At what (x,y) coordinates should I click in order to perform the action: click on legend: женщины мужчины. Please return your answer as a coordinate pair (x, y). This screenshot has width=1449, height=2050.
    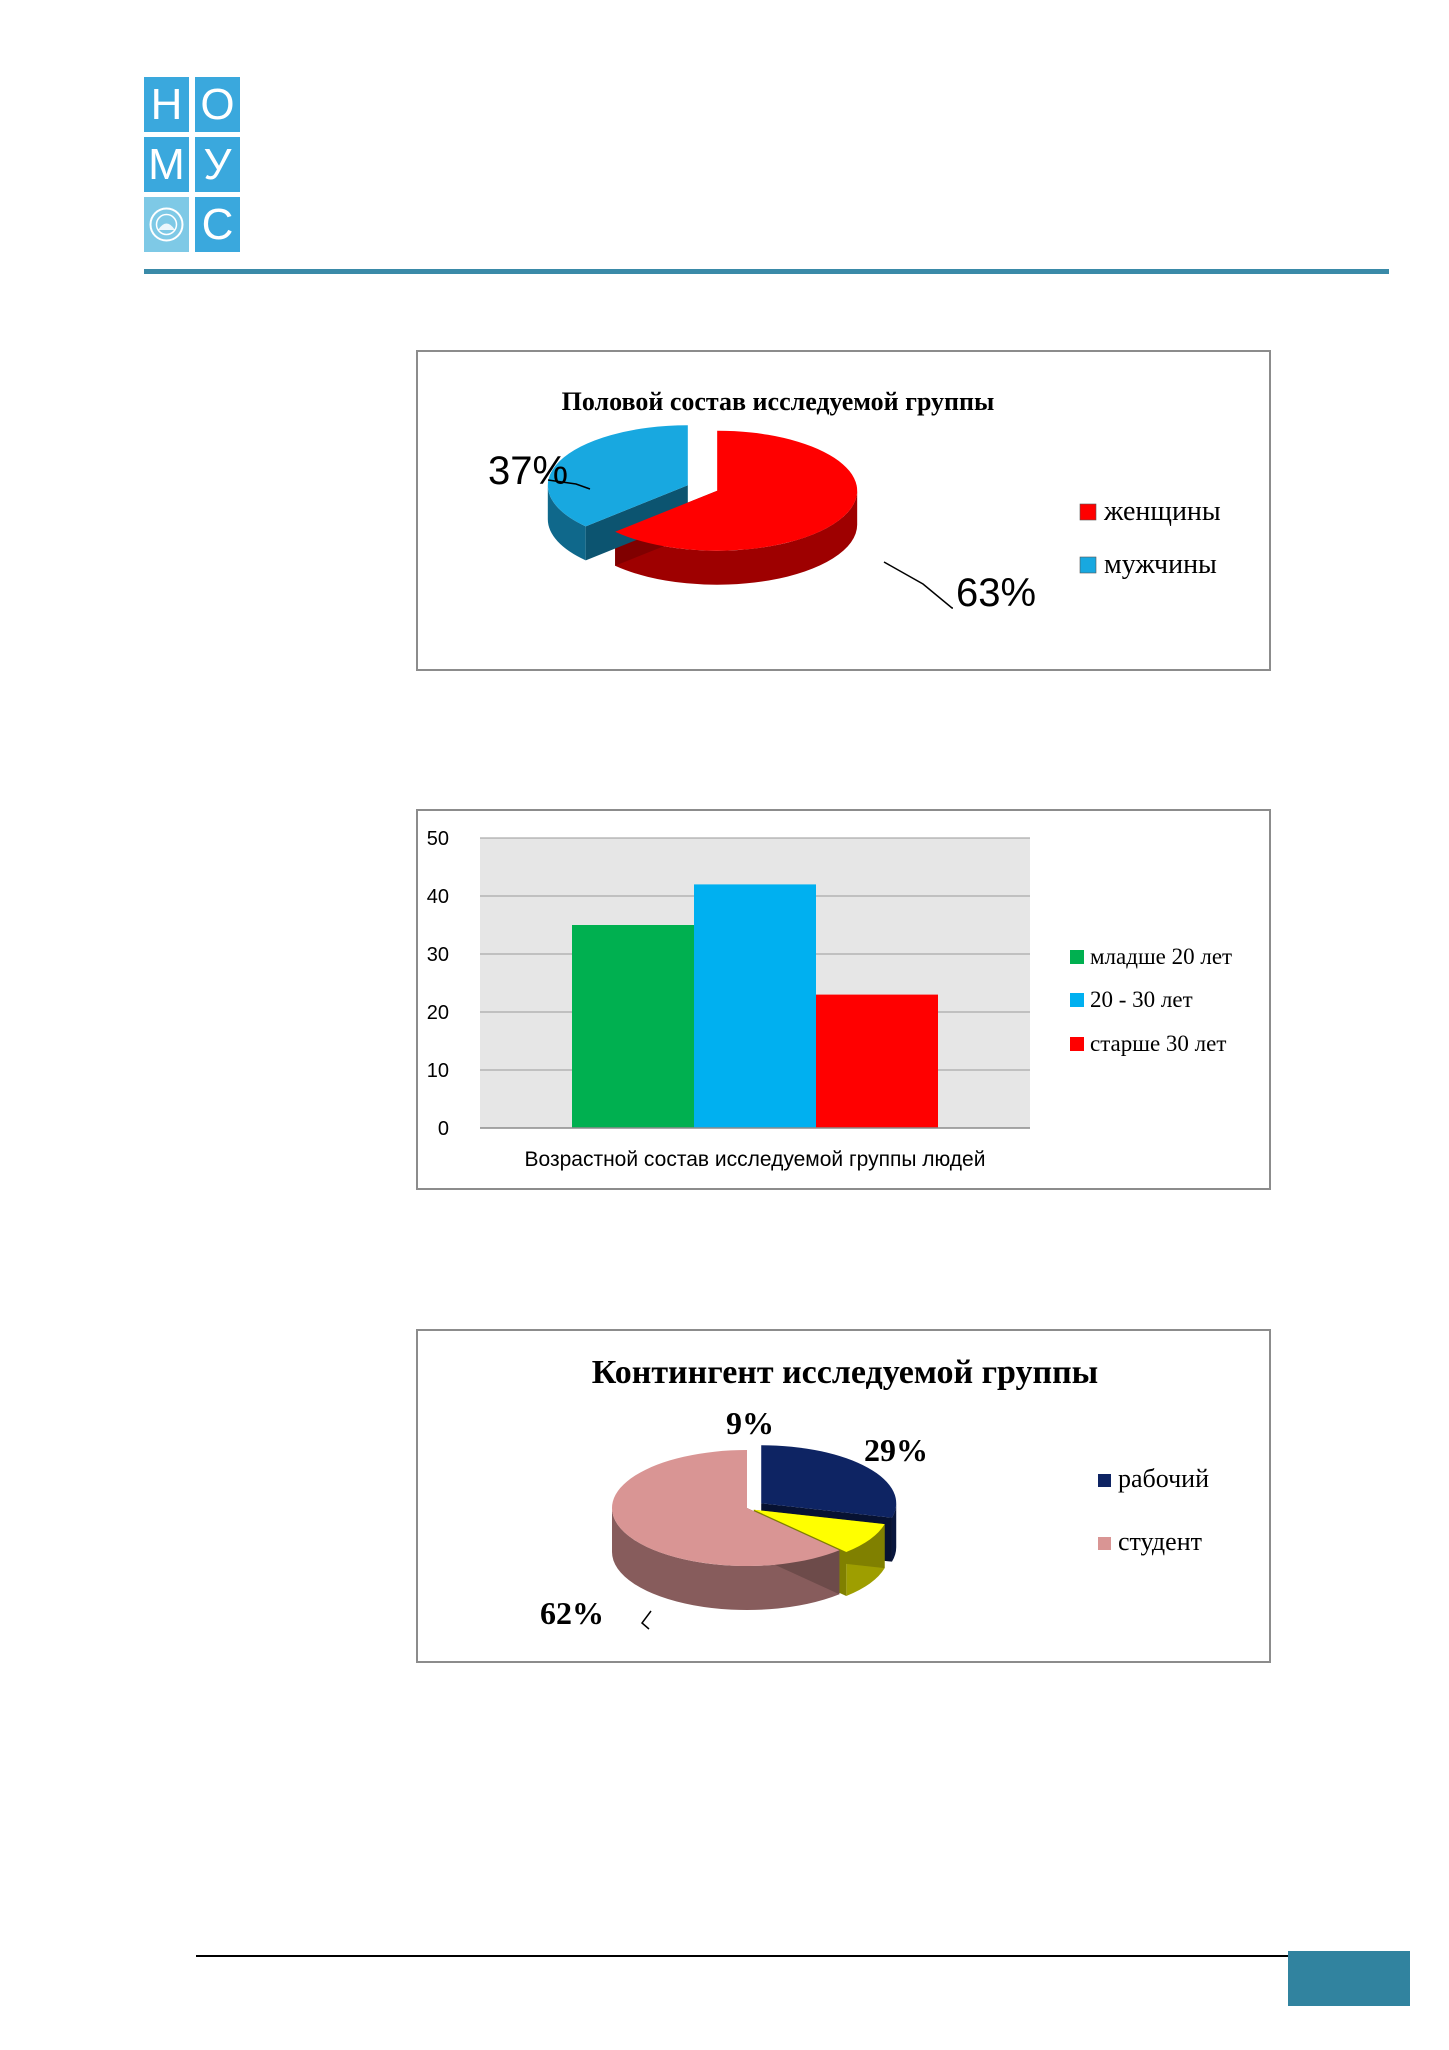
    Looking at the image, I should click on (1150, 538).